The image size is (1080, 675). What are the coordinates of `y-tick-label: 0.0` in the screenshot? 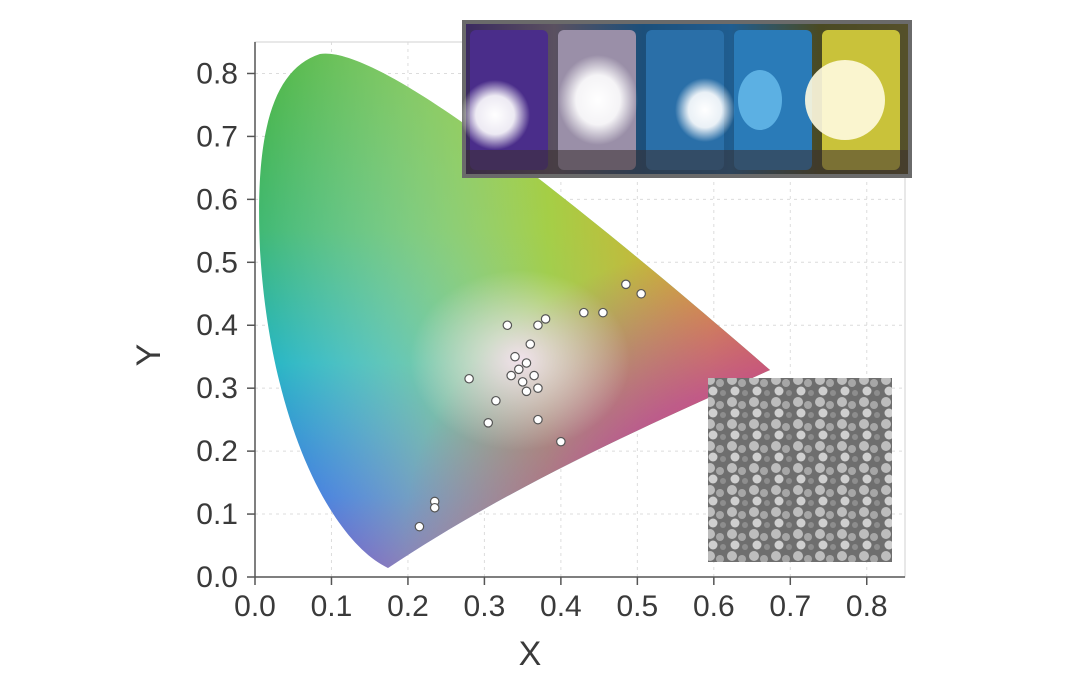 It's located at (217, 577).